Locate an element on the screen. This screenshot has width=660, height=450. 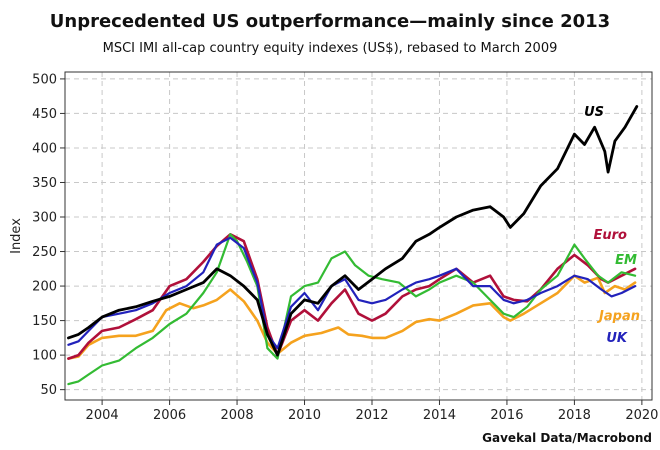
x-tick-label: 2012 is located at coordinates (371, 415).